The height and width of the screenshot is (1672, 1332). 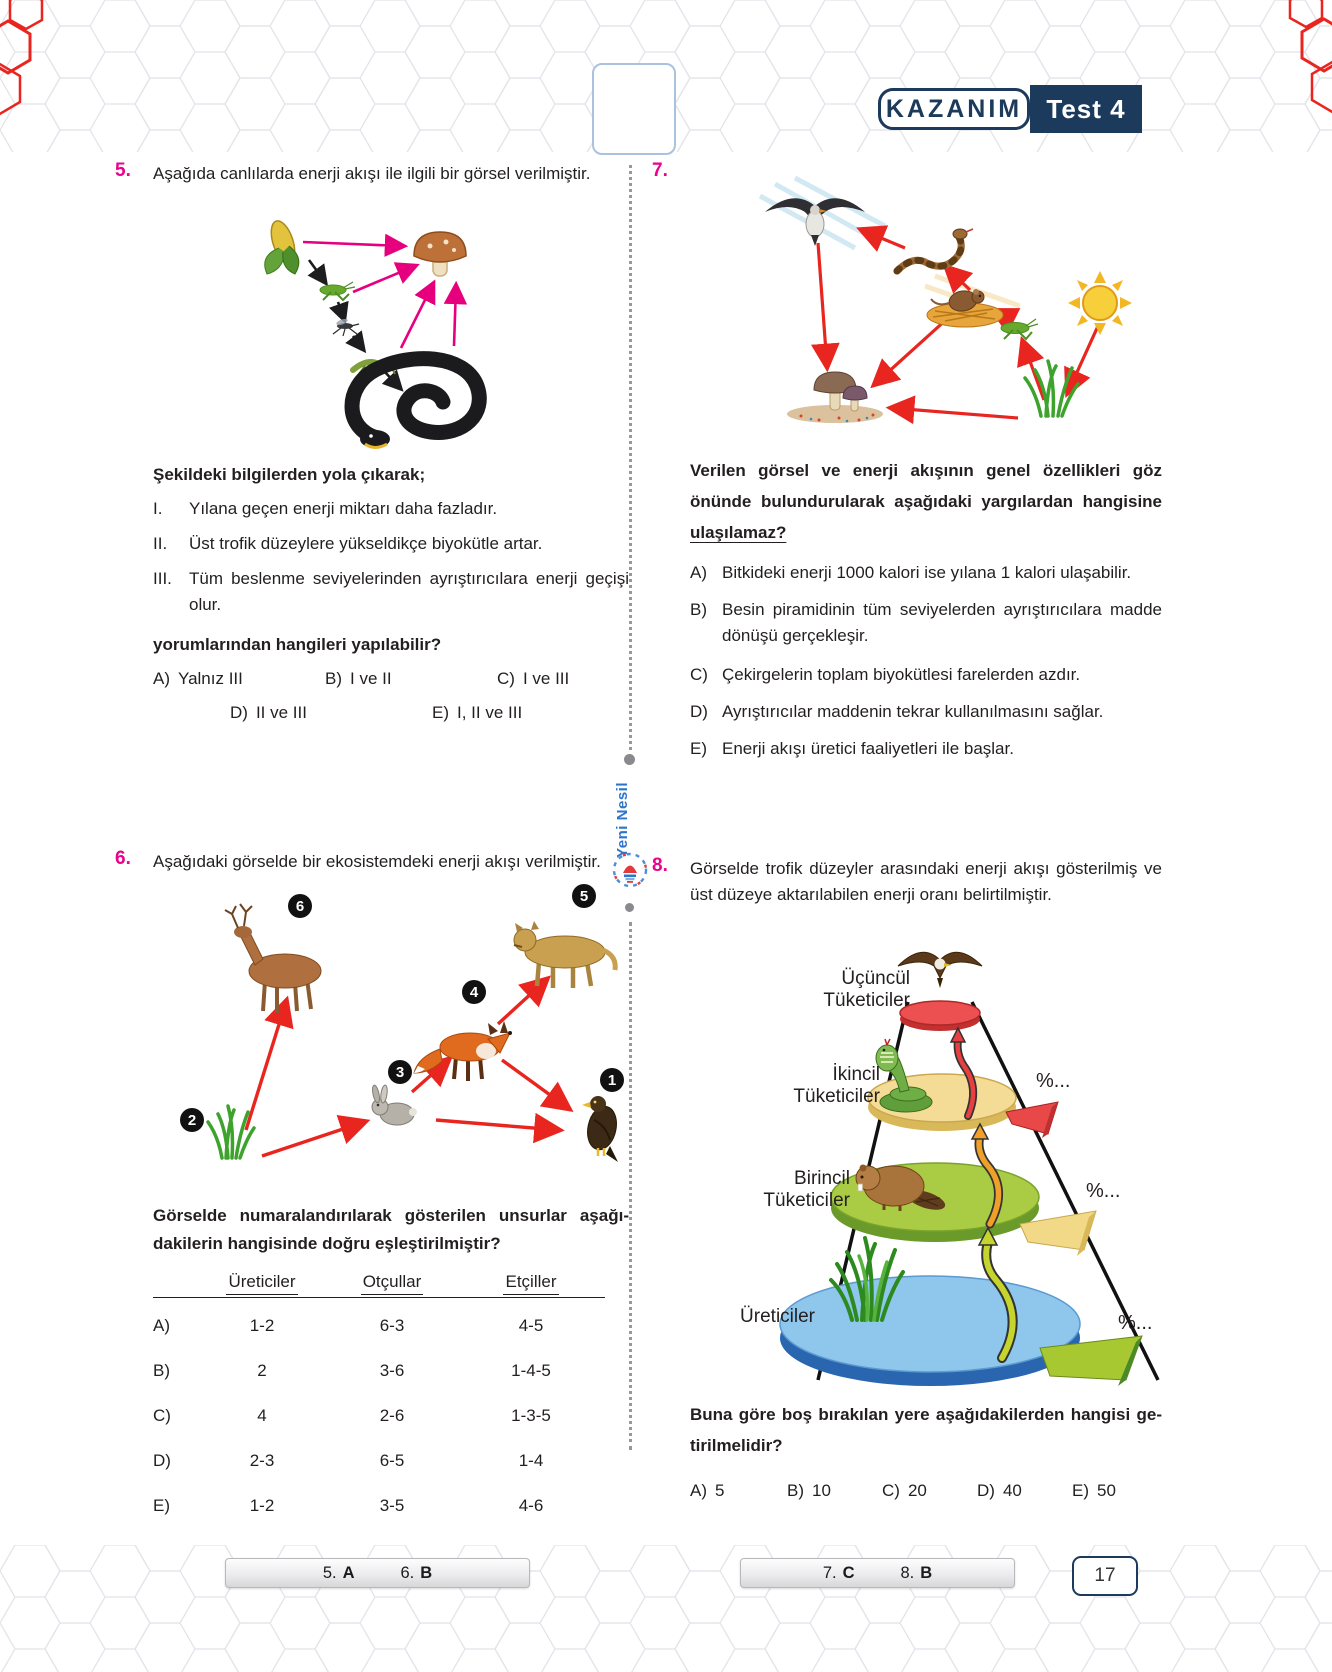 I want to click on red-corner-accents, so click(x=666, y=58).